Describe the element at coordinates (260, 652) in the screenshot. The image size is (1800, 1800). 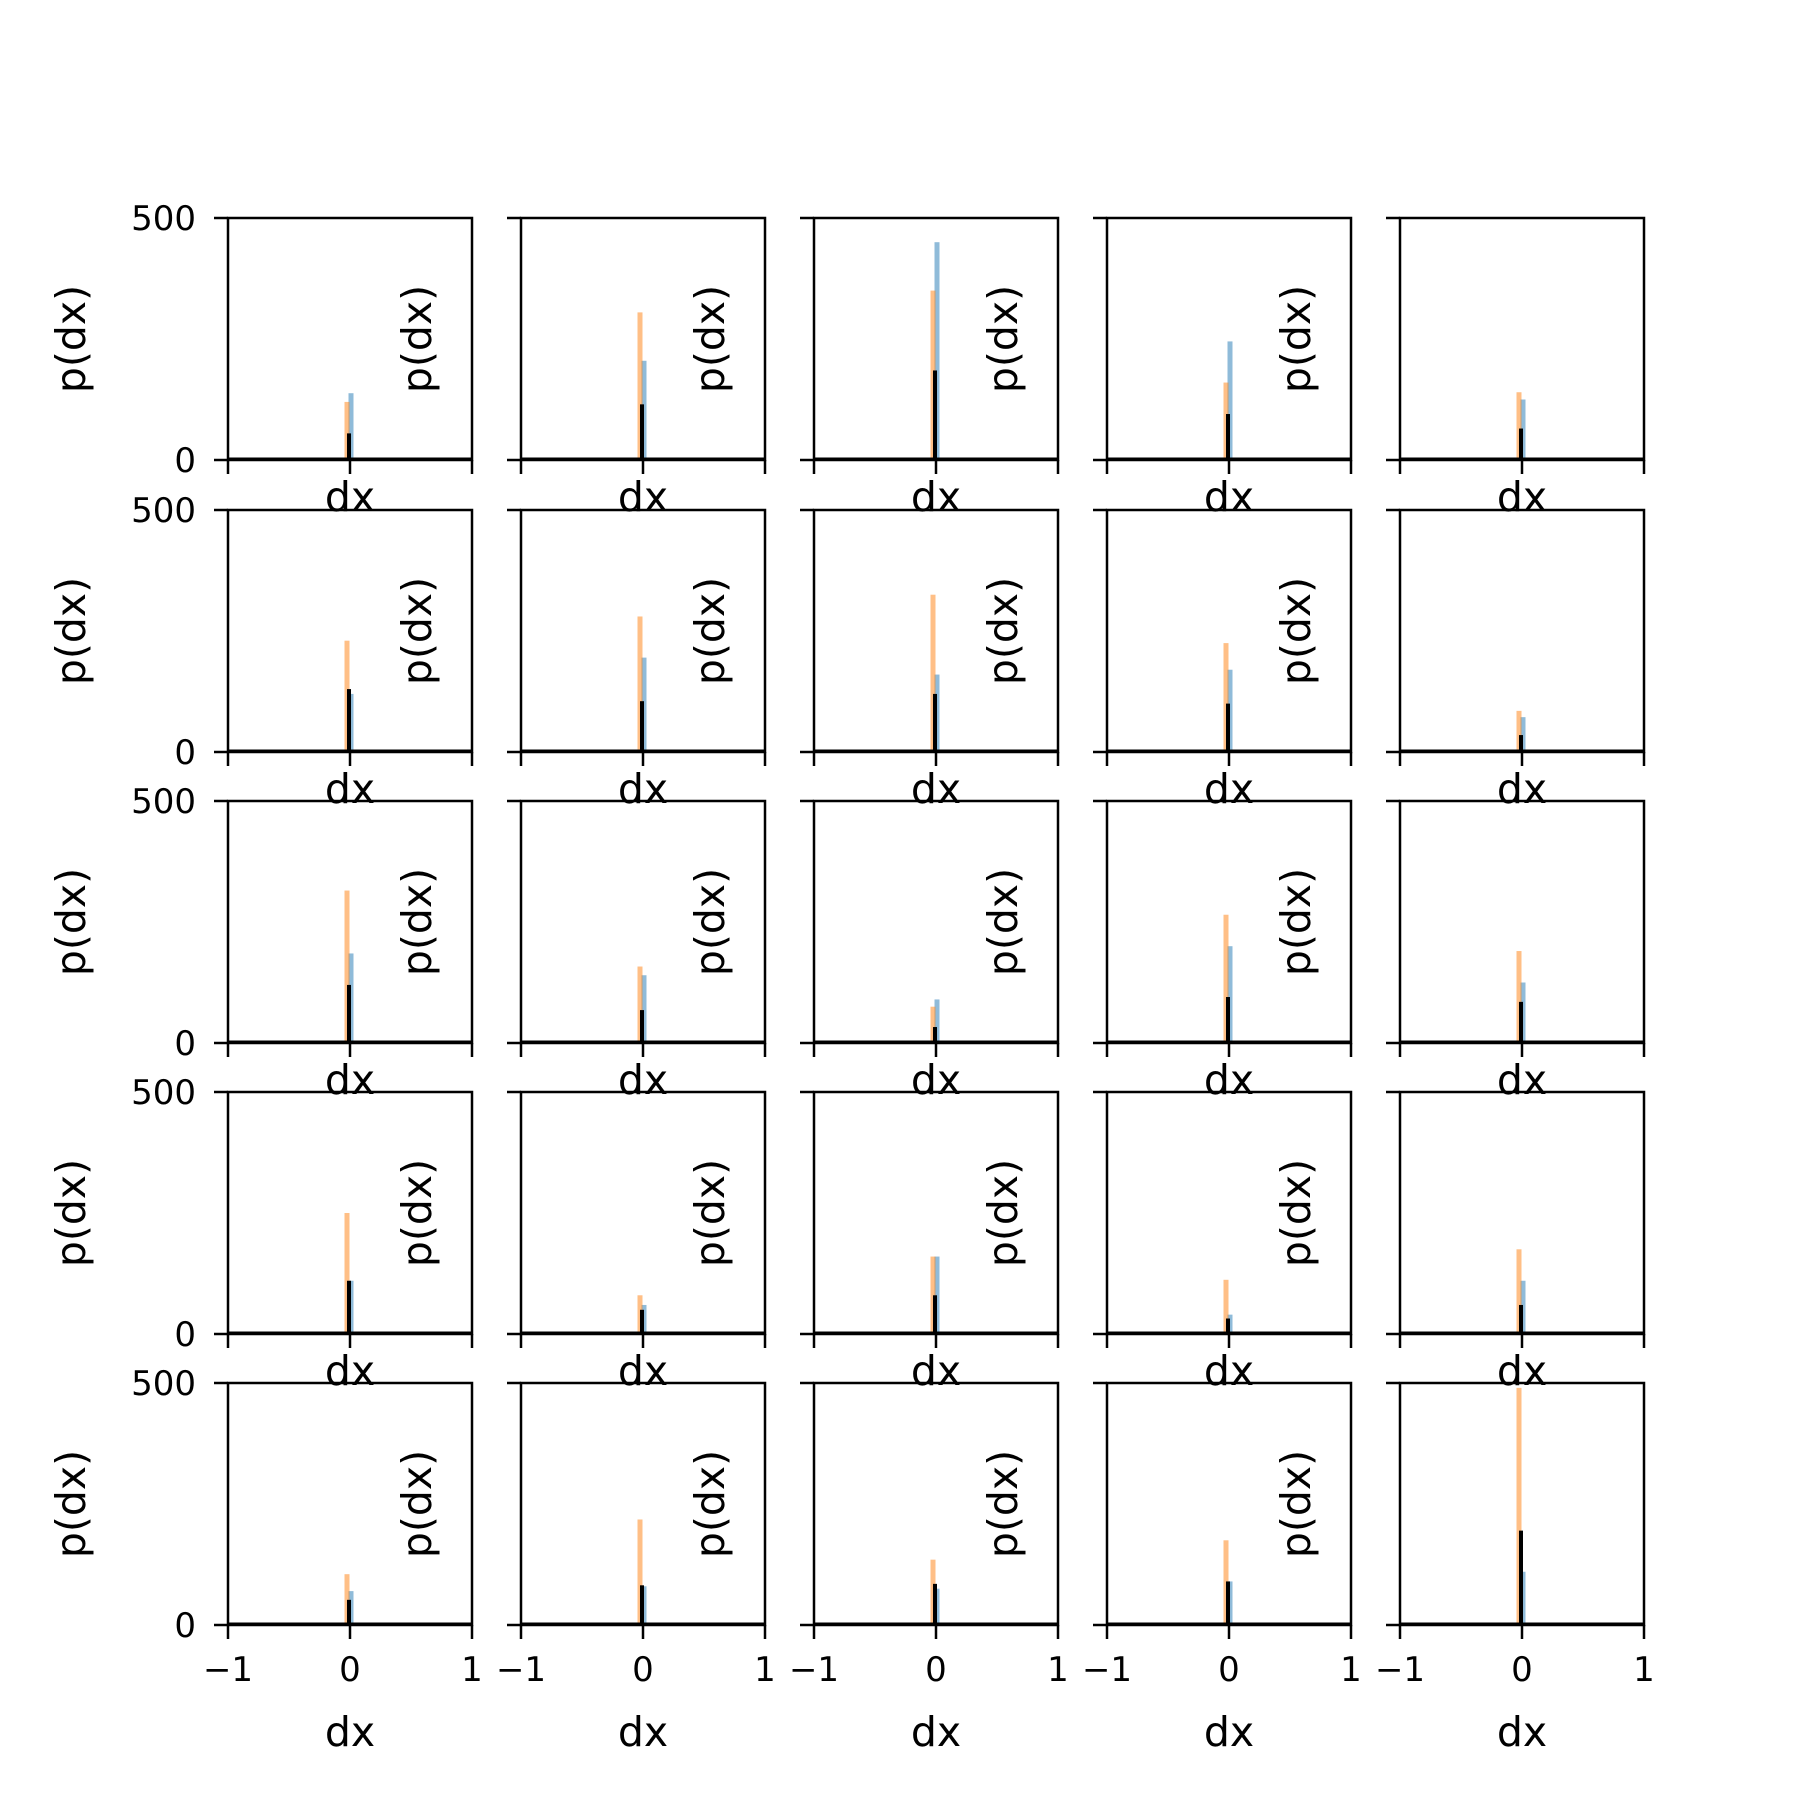
I see `subplot-r2-c1: 0 500 dx p(dx)` at that location.